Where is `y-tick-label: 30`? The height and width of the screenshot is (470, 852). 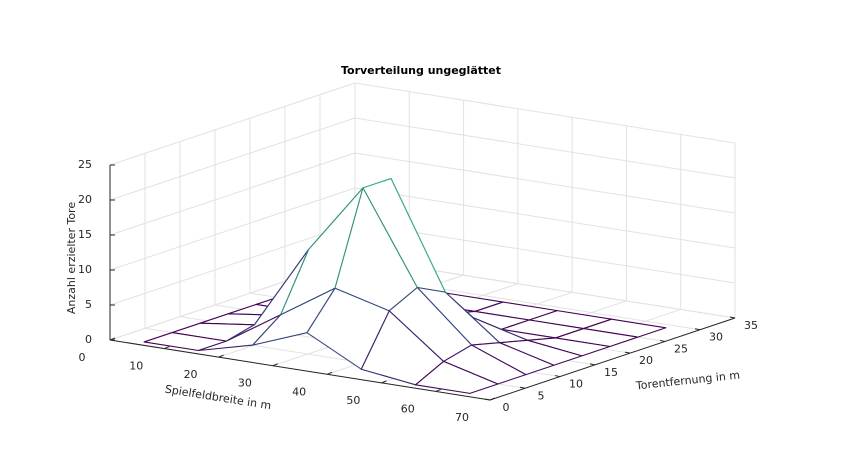
y-tick-label: 30 is located at coordinates (716, 337).